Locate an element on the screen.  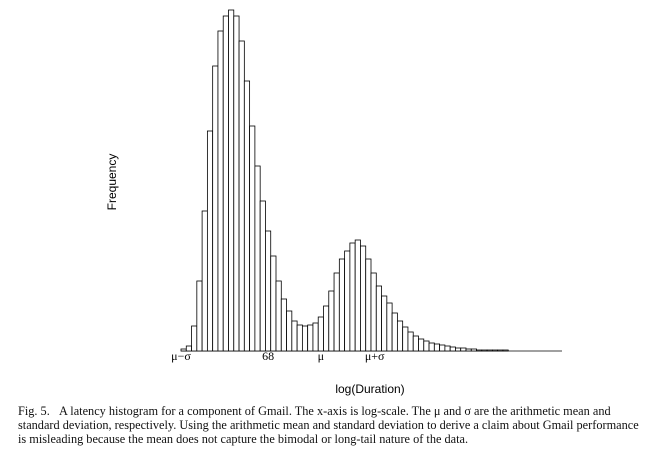
x-tick-label: μ−σ is located at coordinates (181, 356).